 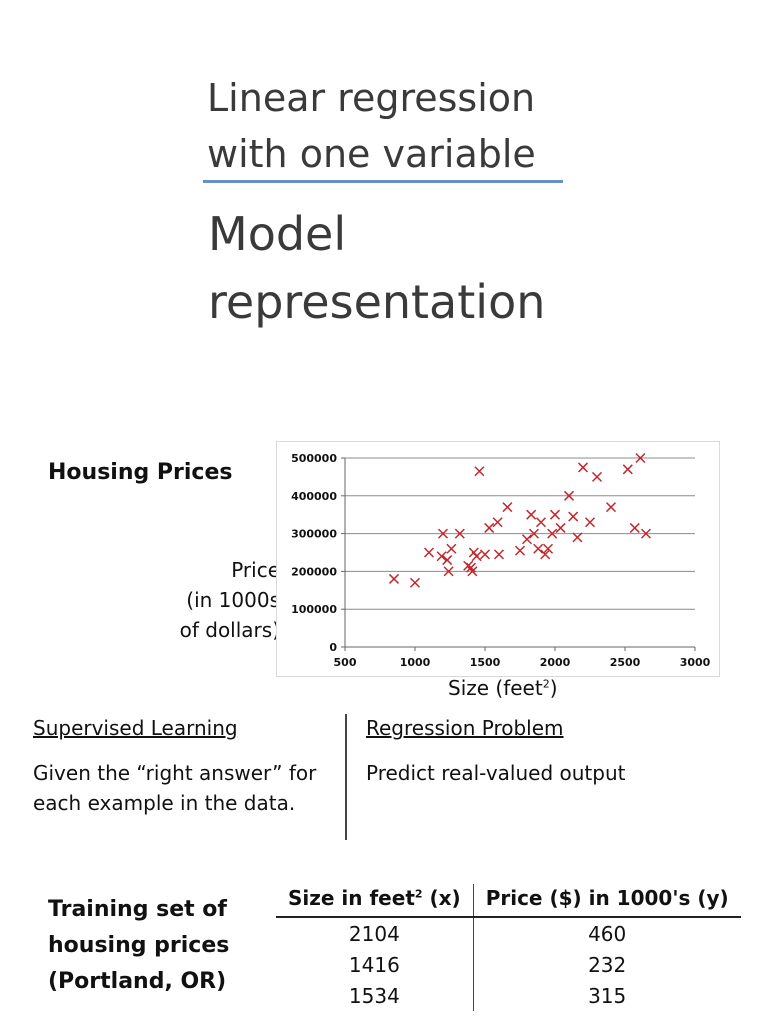 What do you see at coordinates (135, 728) in the screenshot?
I see `supervised-learning-heading: Supervised Learning` at bounding box center [135, 728].